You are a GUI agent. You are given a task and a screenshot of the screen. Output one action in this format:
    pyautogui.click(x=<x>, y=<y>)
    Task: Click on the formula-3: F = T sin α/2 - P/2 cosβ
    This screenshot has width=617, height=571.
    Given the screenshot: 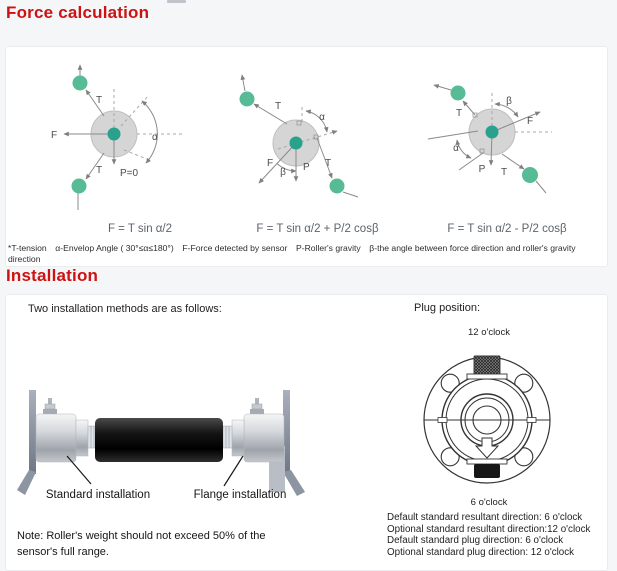 What is the action you would take?
    pyautogui.click(x=507, y=229)
    